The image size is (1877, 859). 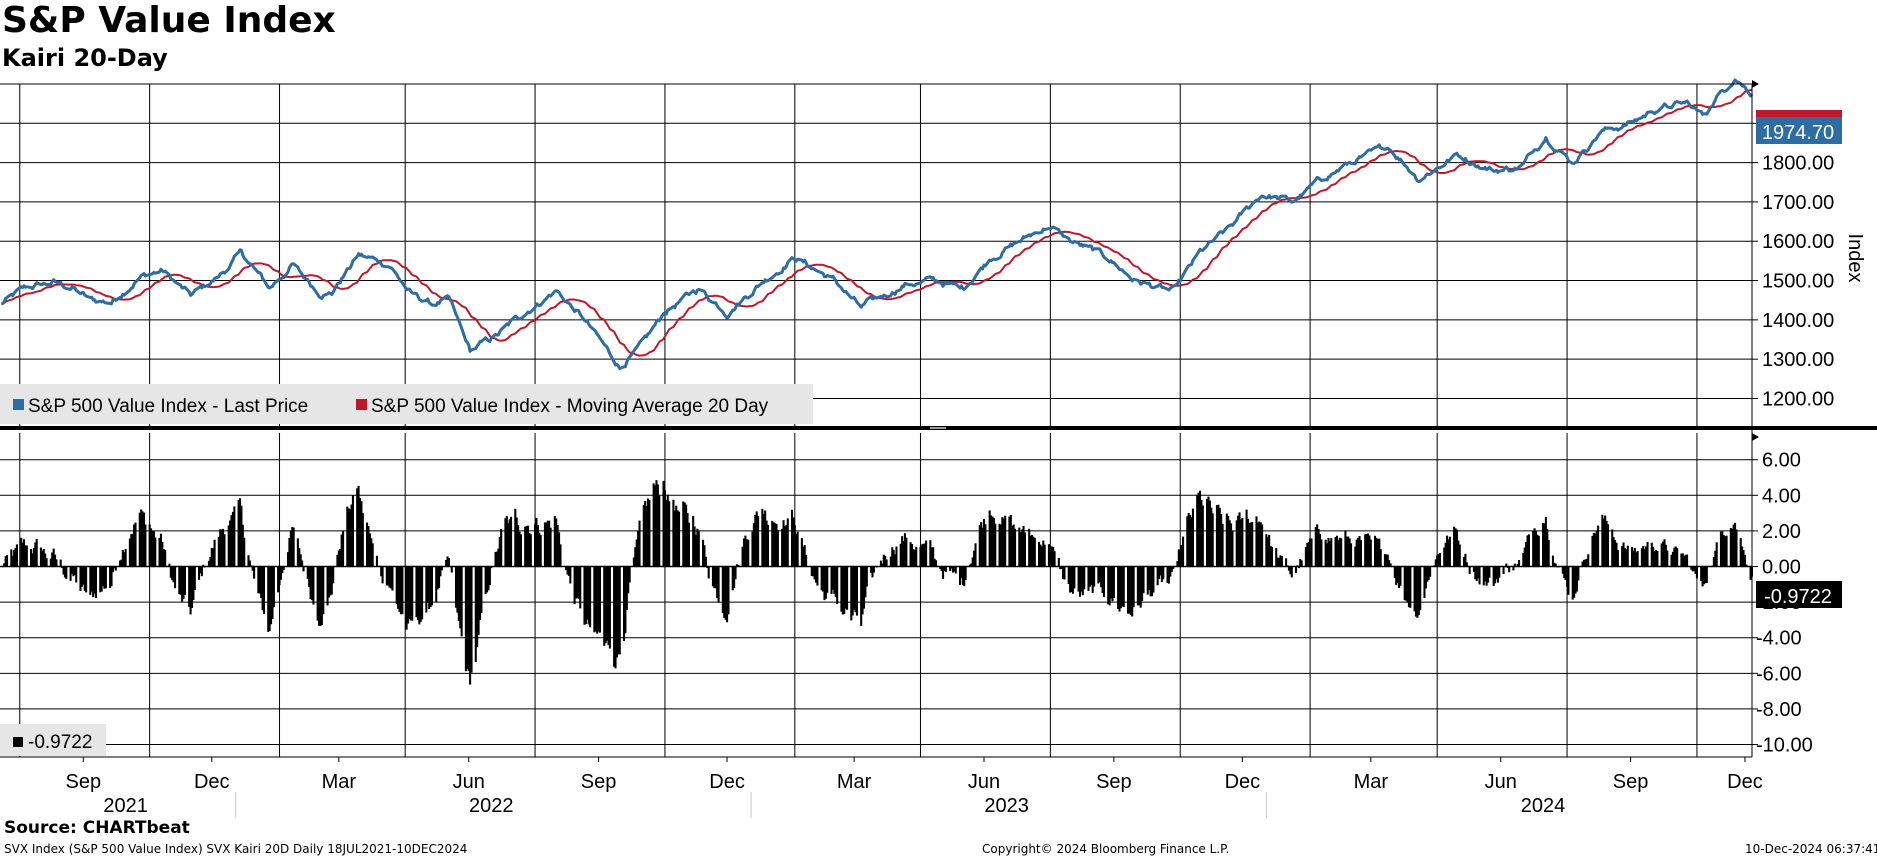 What do you see at coordinates (491, 806) in the screenshot?
I see `year-tick-label: 2022` at bounding box center [491, 806].